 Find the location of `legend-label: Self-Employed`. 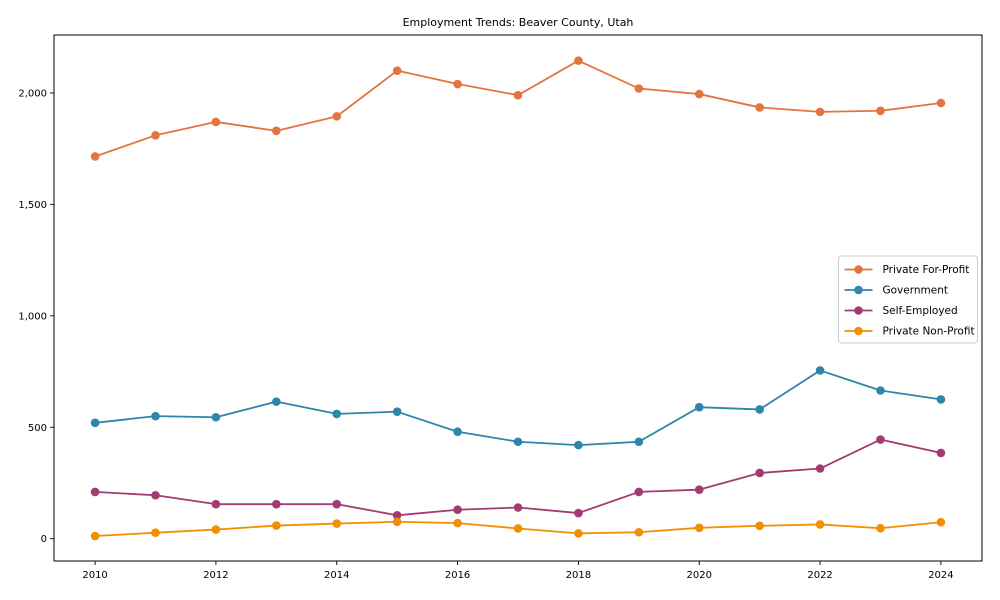

legend-label: Self-Employed is located at coordinates (920, 311).